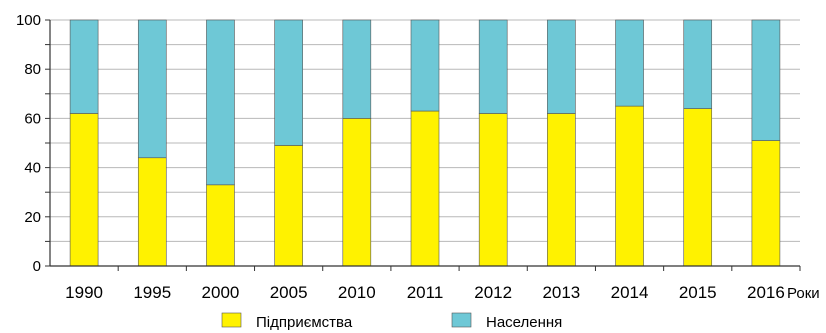  What do you see at coordinates (391, 321) in the screenshot?
I see `legend: Підприємства Населення` at bounding box center [391, 321].